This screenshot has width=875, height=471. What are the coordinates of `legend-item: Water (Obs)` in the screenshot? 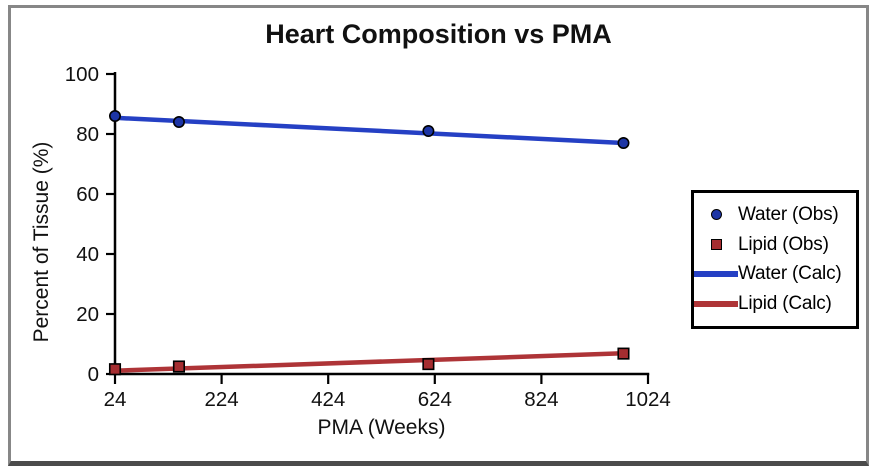 It's located at (775, 215).